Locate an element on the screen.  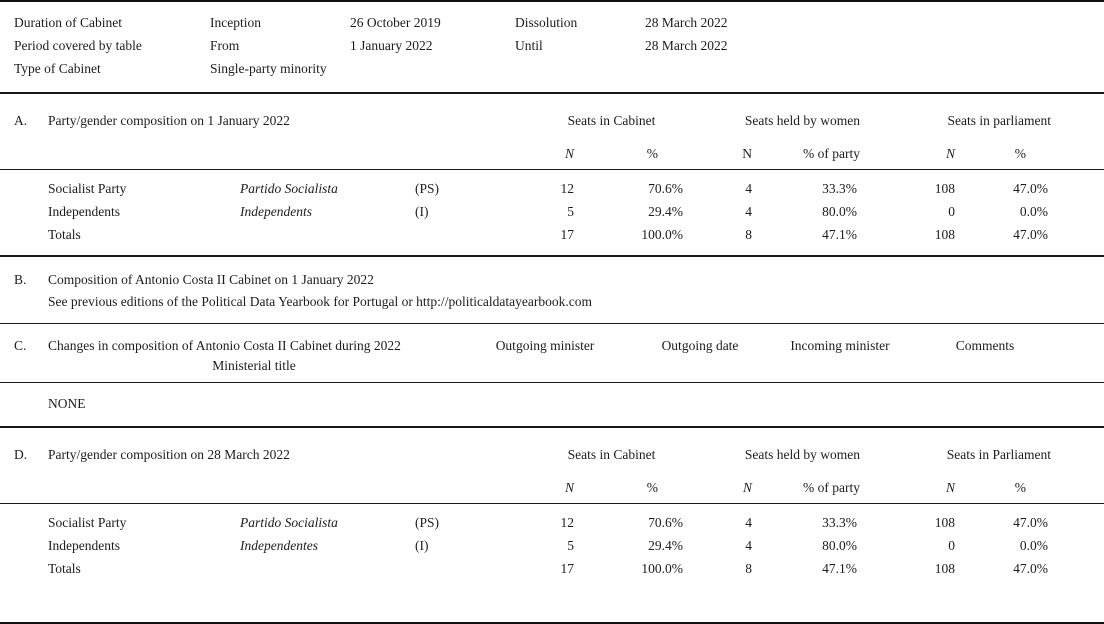
group-header-seats-in-parliament: Seats in parliament is located at coordinates (999, 120).